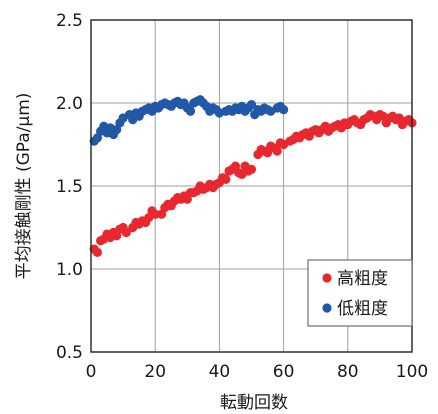  Describe the element at coordinates (69, 353) in the screenshot. I see `y-tick-label: 0.5` at that location.